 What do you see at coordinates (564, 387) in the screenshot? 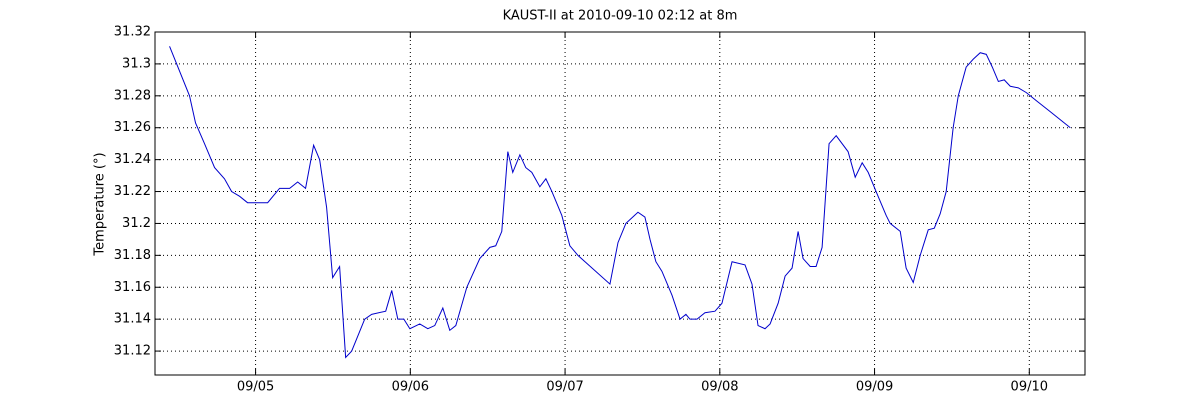
I see `x-tick-label: 09/07` at bounding box center [564, 387].